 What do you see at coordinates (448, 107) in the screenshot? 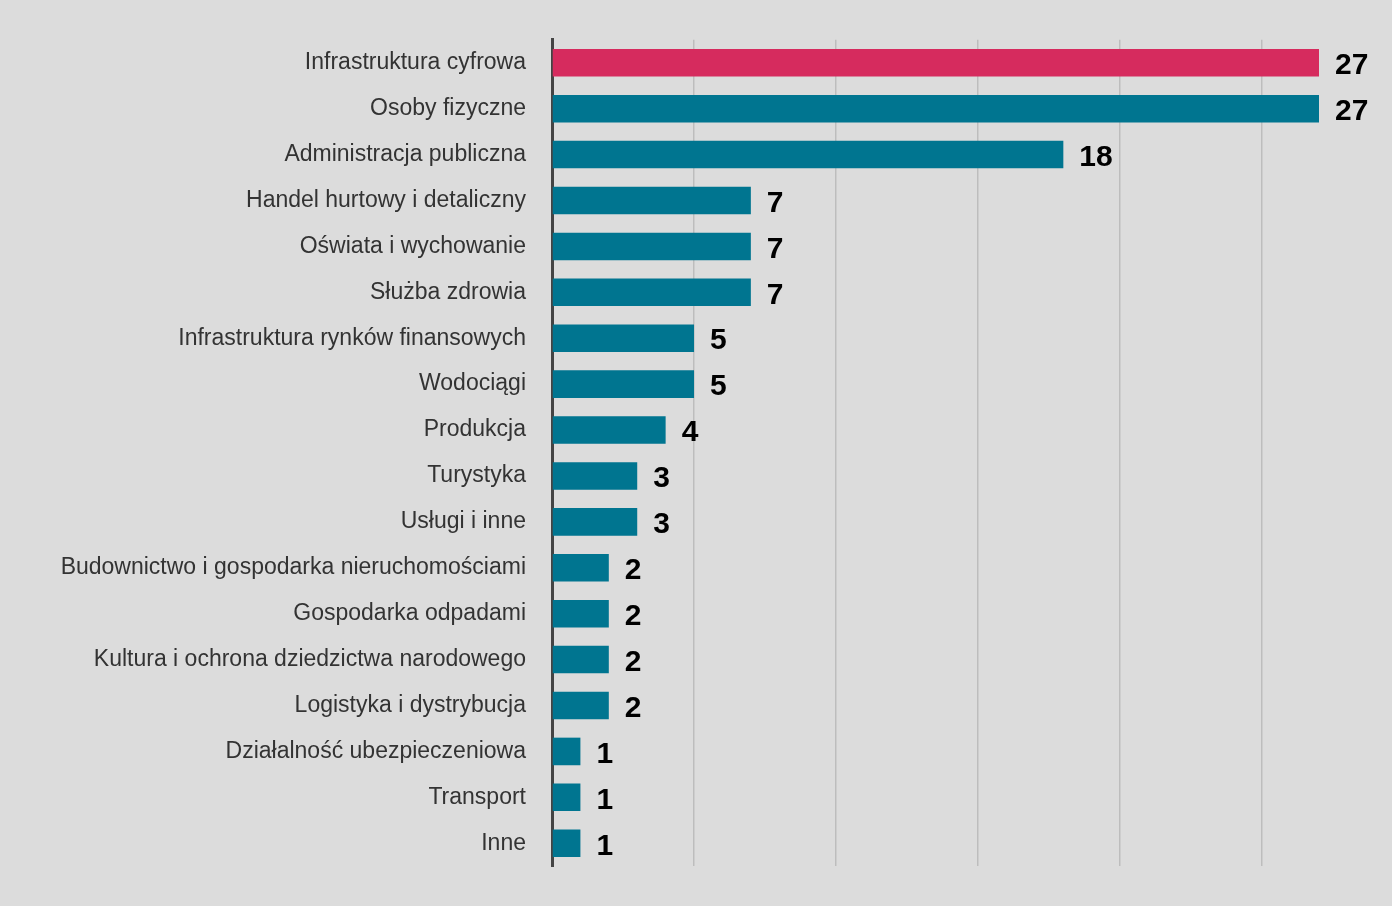
I see `y-tick-label: Osoby fizyczne` at bounding box center [448, 107].